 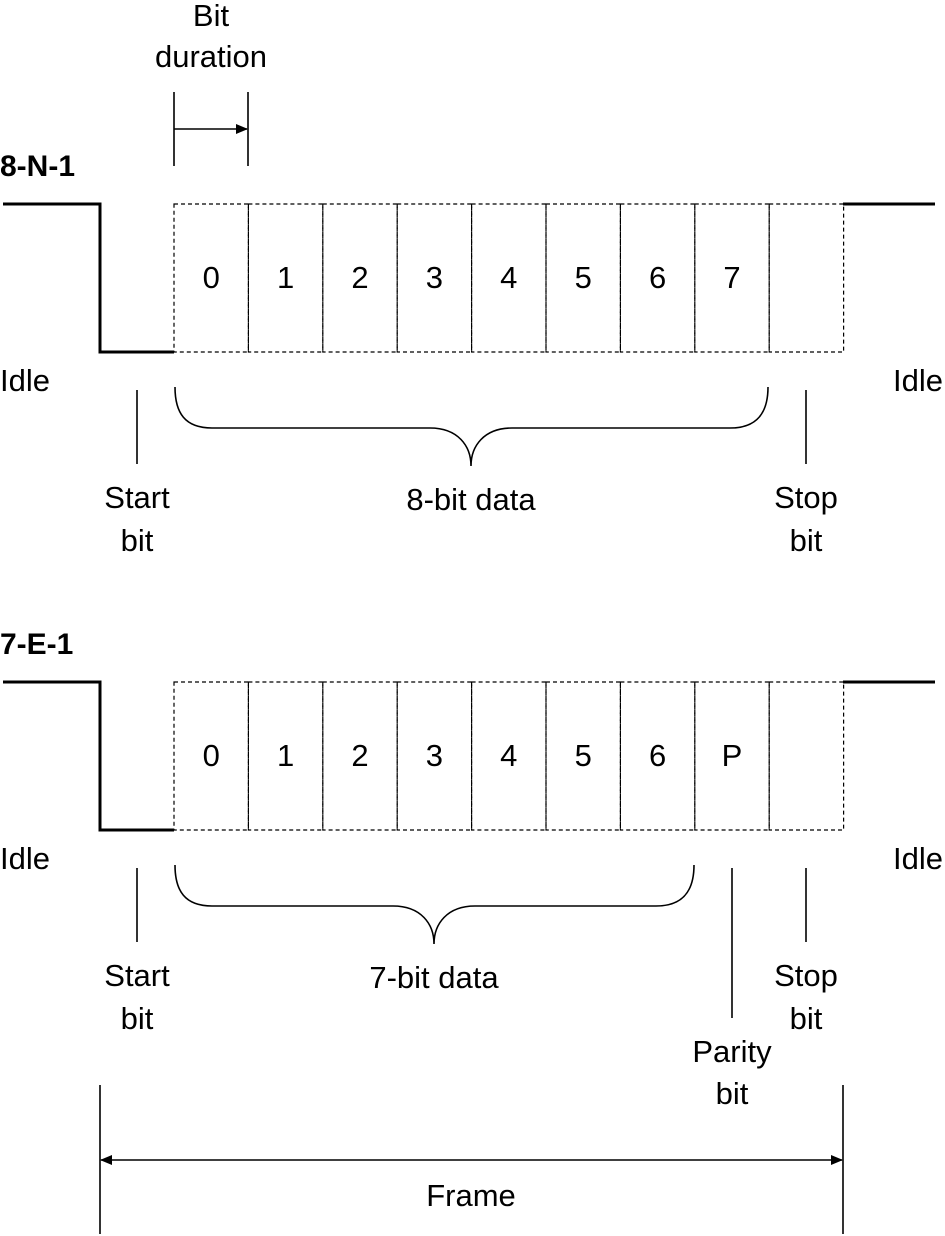 I want to click on frame-8n1-cells, so click(x=509, y=278).